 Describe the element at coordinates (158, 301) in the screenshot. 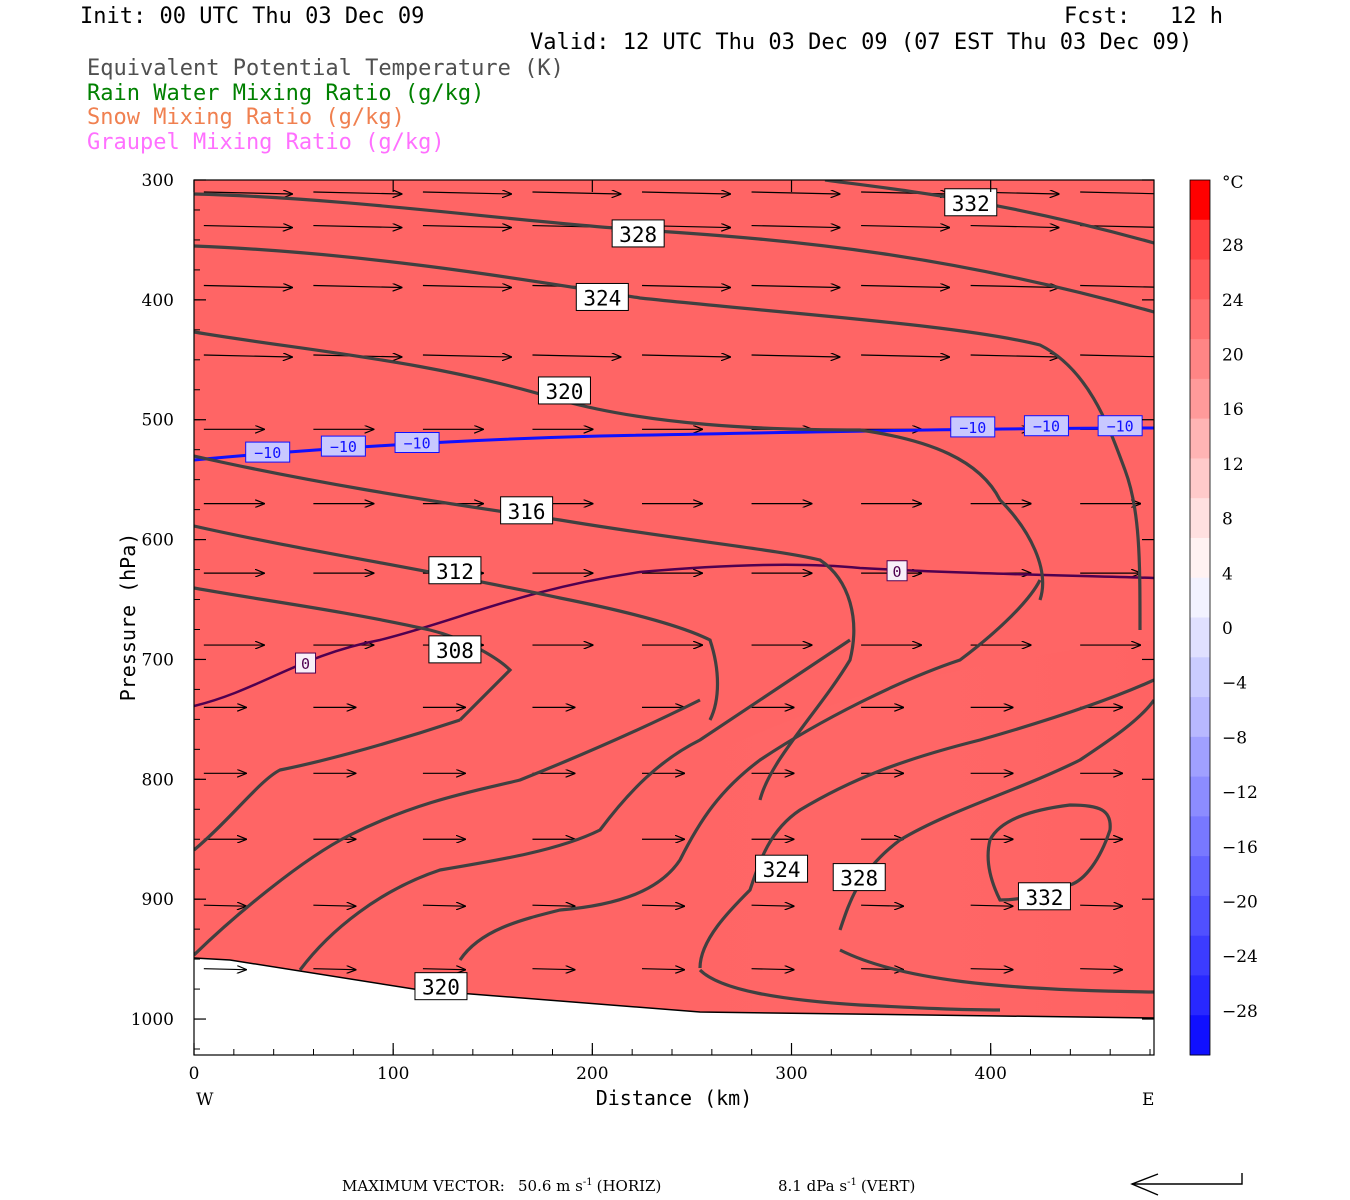

I see `y-tick-label: 400` at that location.